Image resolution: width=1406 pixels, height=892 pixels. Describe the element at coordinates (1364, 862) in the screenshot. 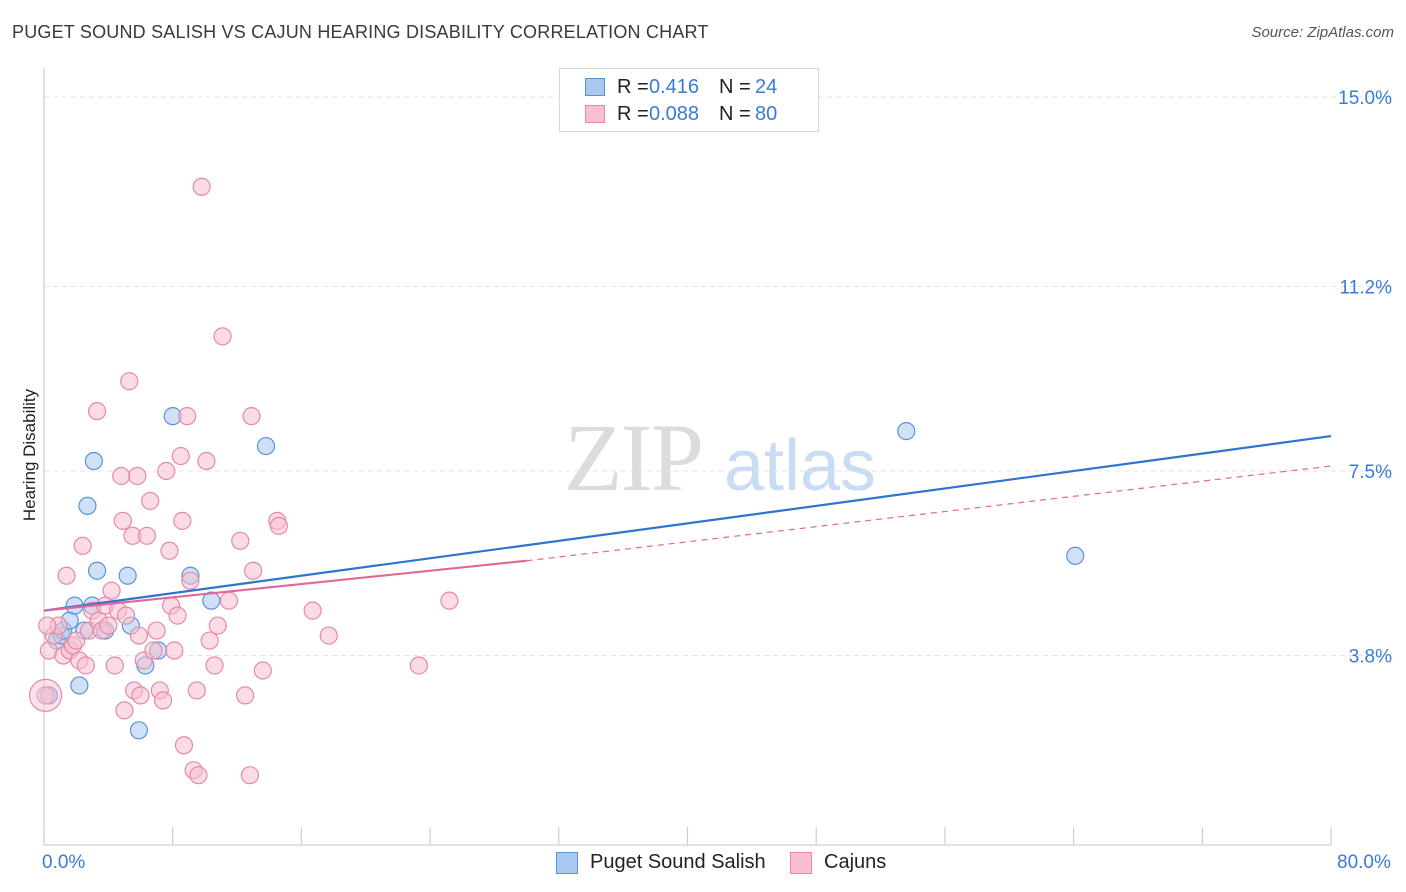

I see `x-tick-max: 80.0%` at that location.